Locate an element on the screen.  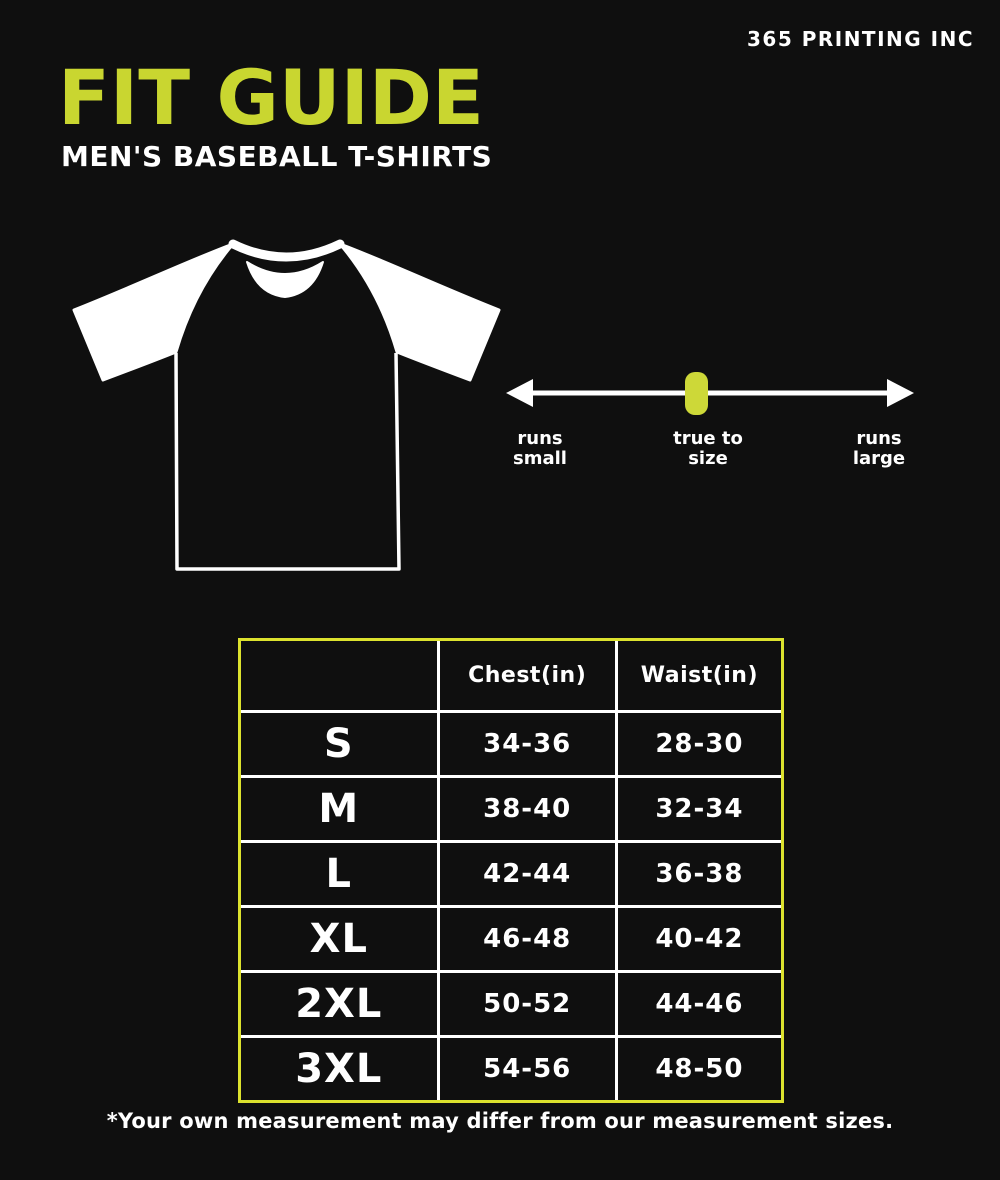
table-row: 3XL 54-56 48-50 is located at coordinates (511, 1067).